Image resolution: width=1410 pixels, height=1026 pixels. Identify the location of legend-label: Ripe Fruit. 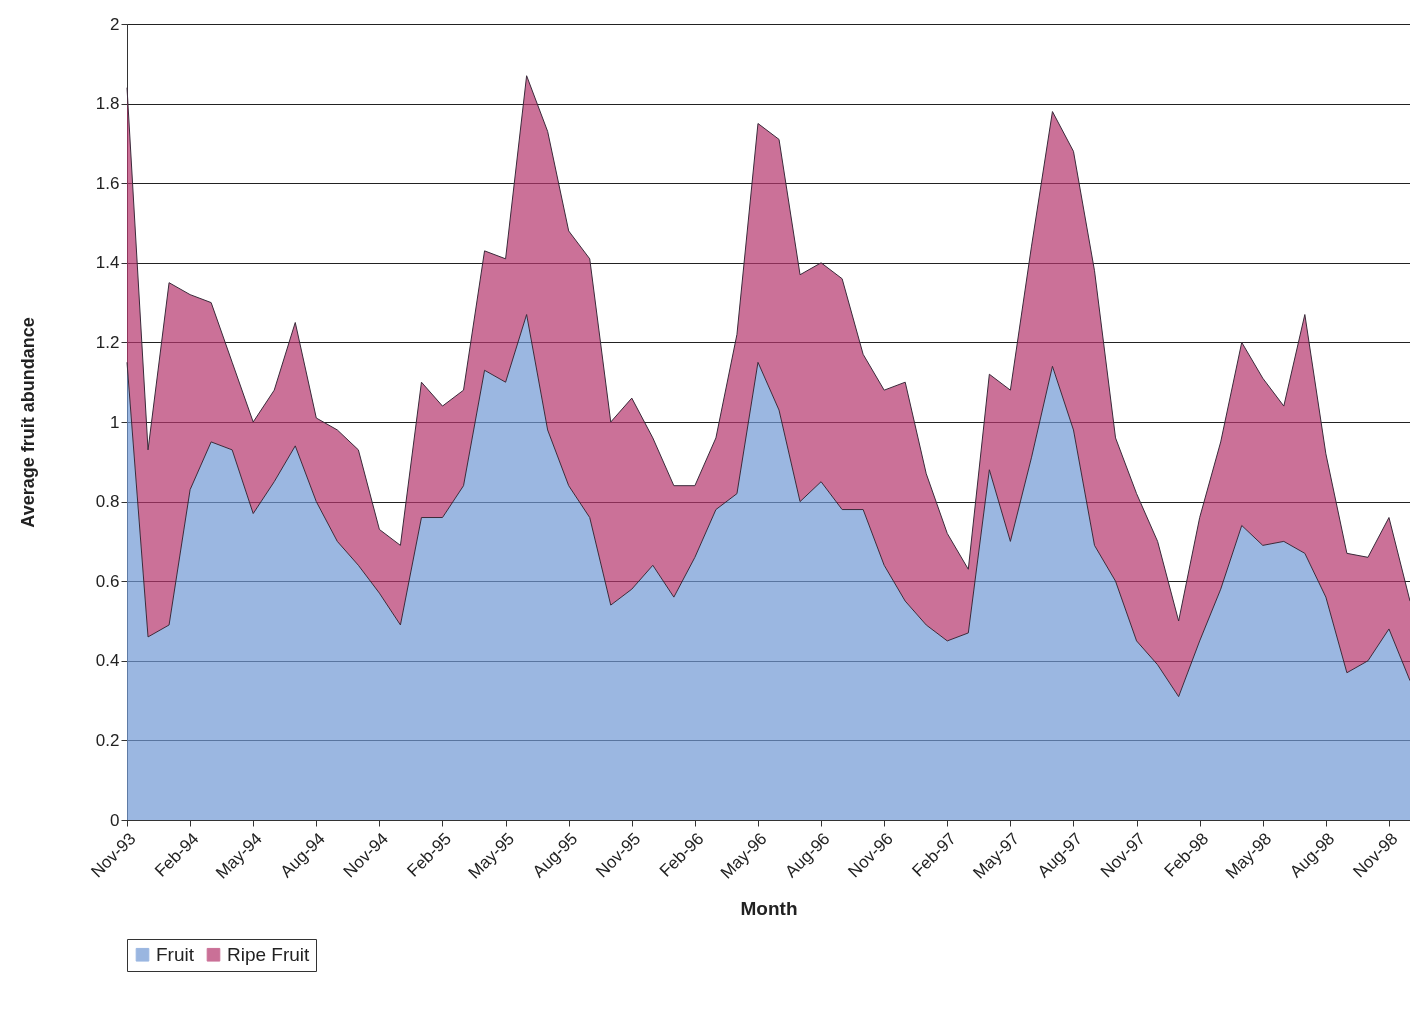
(269, 954).